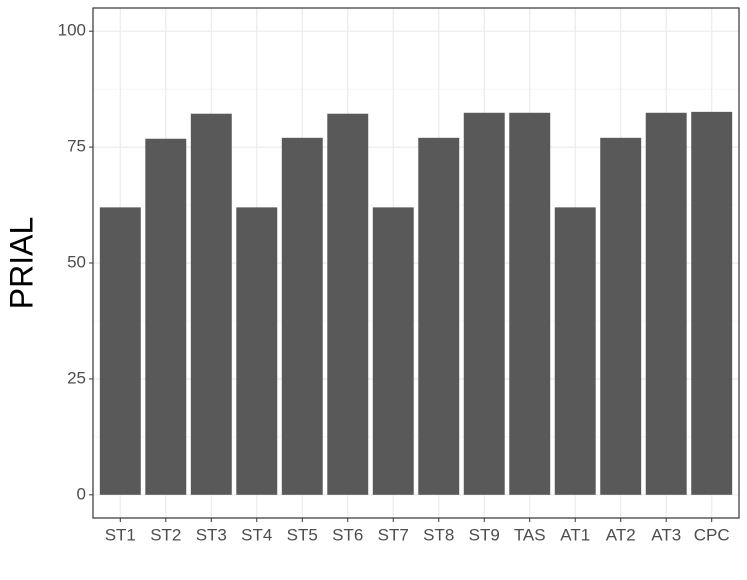 Image resolution: width=747 pixels, height=580 pixels. What do you see at coordinates (712, 534) in the screenshot?
I see `x-tick-label: CPC` at bounding box center [712, 534].